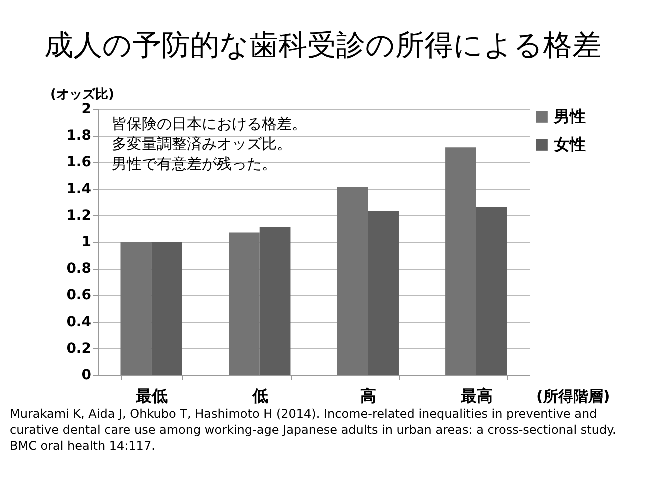  Describe the element at coordinates (368, 396) in the screenshot. I see `x-tick-label: 高` at that location.